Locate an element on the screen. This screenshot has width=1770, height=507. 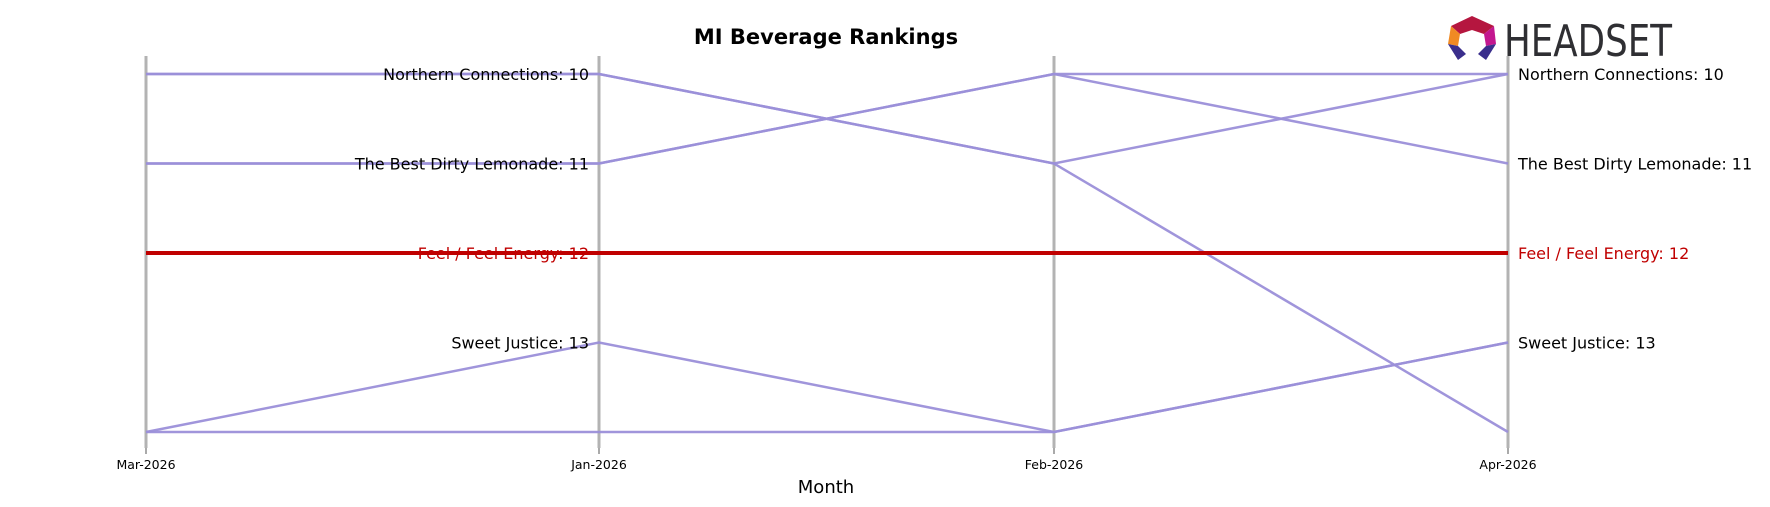
x-tick-label-2: Feb-2026 is located at coordinates (1054, 464).